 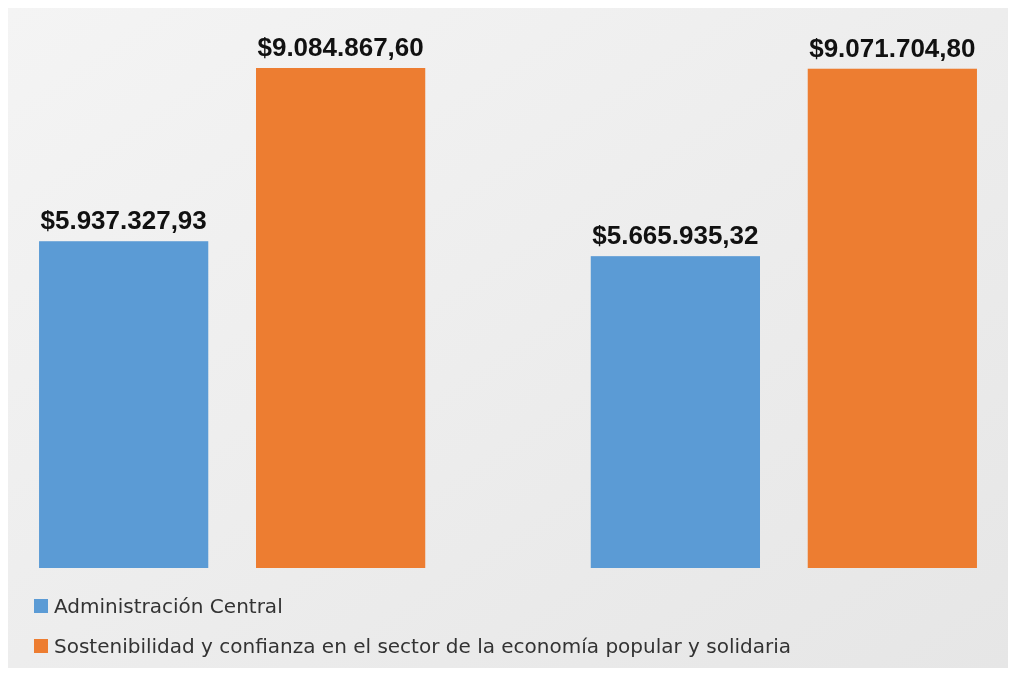 What do you see at coordinates (892, 47) in the screenshot?
I see `data-label: $9.071.704,80` at bounding box center [892, 47].